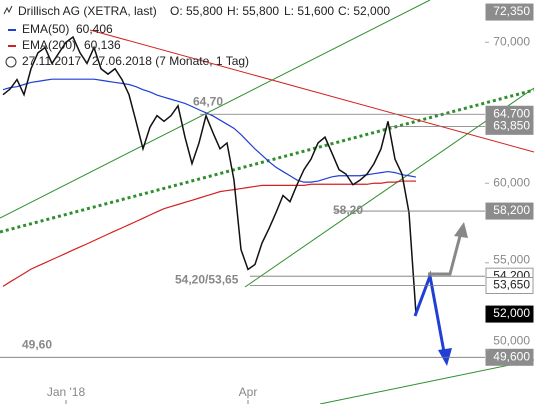 Image resolution: width=534 pixels, height=404 pixels. I want to click on legend-label: EMA(50), so click(45, 29).